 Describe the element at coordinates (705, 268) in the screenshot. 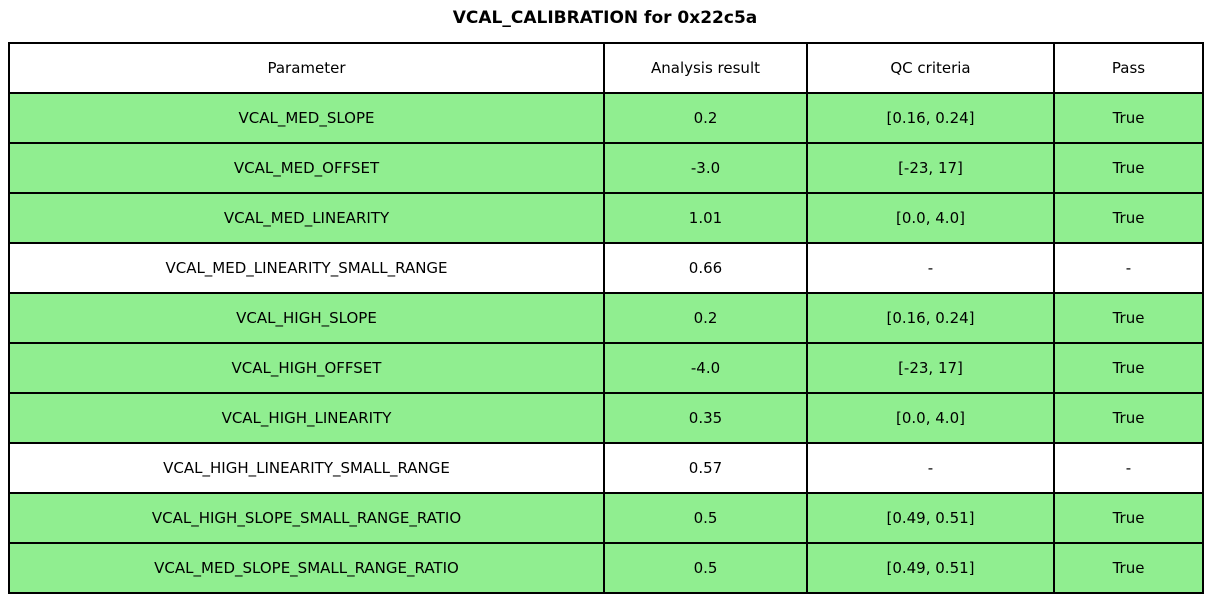

I see `cell-analysis-result: 0.66` at that location.